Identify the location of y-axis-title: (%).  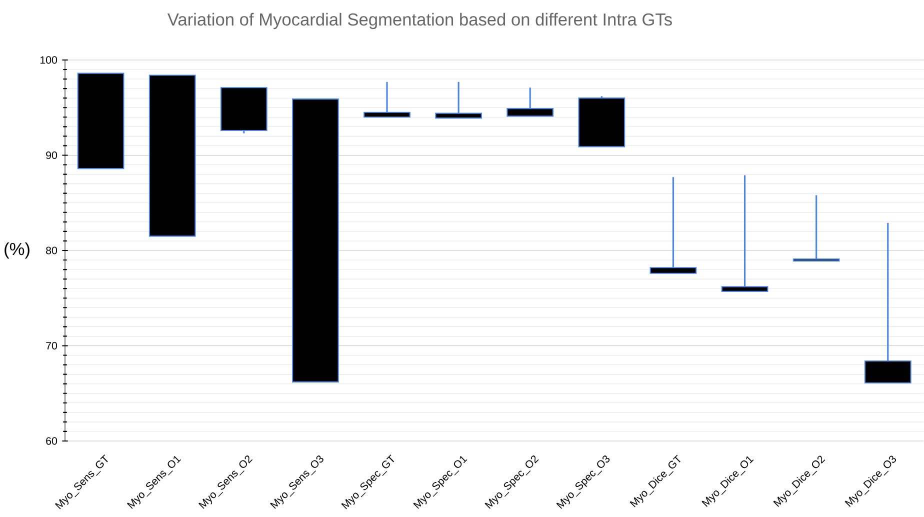
(17, 250).